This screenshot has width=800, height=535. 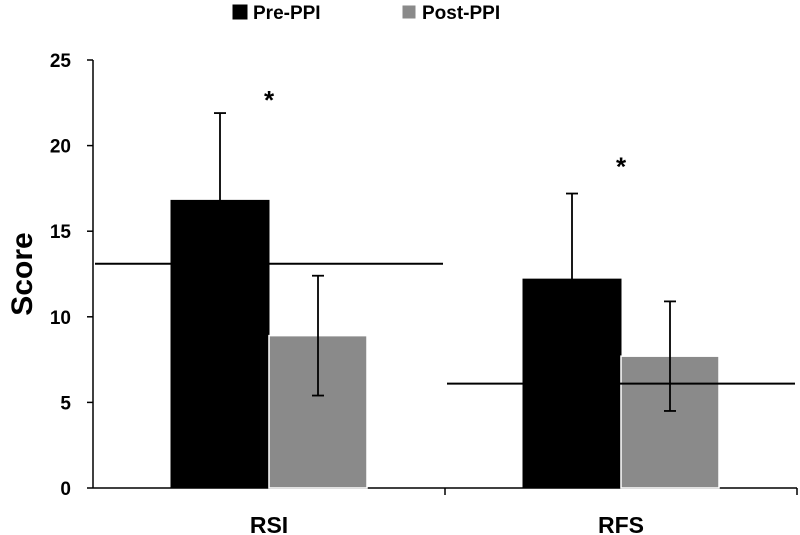 What do you see at coordinates (670, 422) in the screenshot?
I see `bar-post-ppi-rfs` at bounding box center [670, 422].